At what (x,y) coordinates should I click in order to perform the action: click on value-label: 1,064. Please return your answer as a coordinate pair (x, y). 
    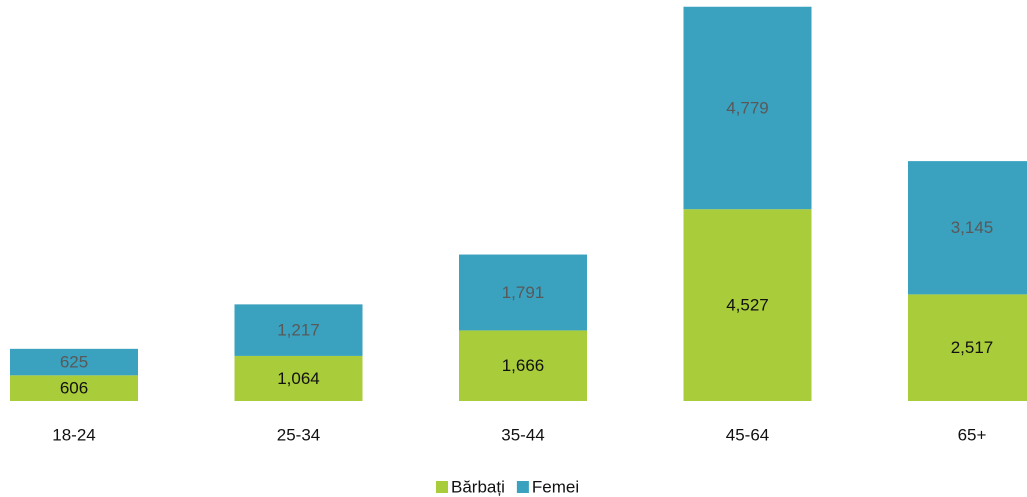
    Looking at the image, I should click on (298, 378).